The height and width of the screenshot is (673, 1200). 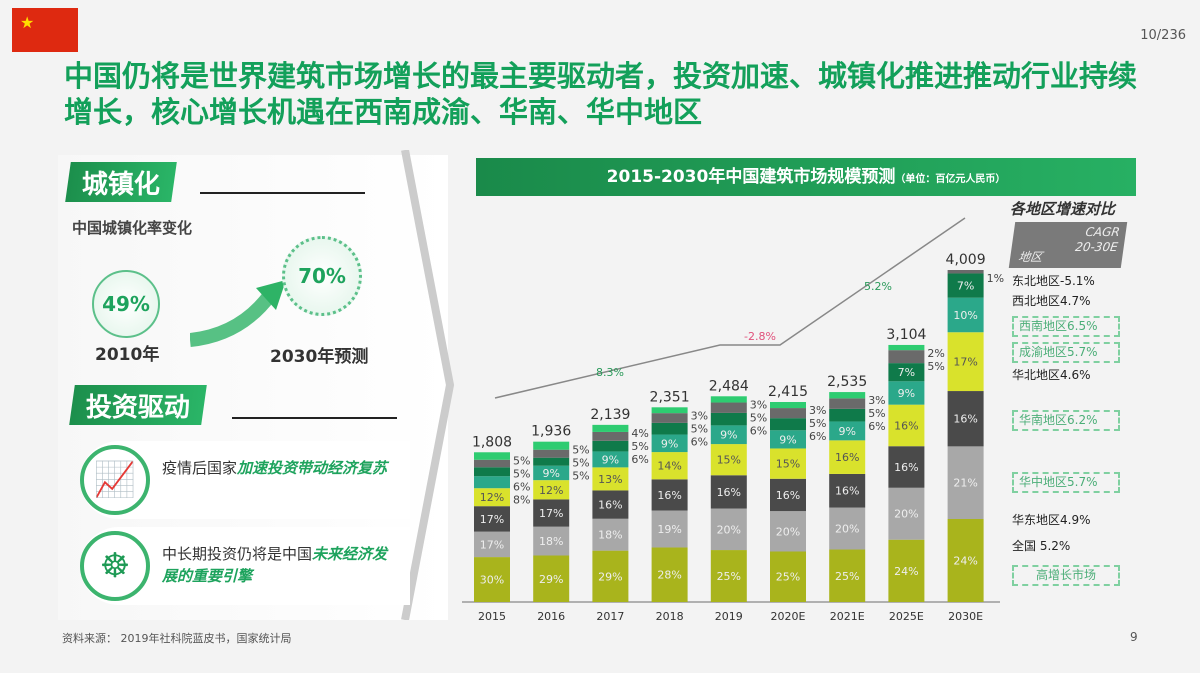 What do you see at coordinates (1053, 281) in the screenshot?
I see `region-row: 东北地区-5.1%` at bounding box center [1053, 281].